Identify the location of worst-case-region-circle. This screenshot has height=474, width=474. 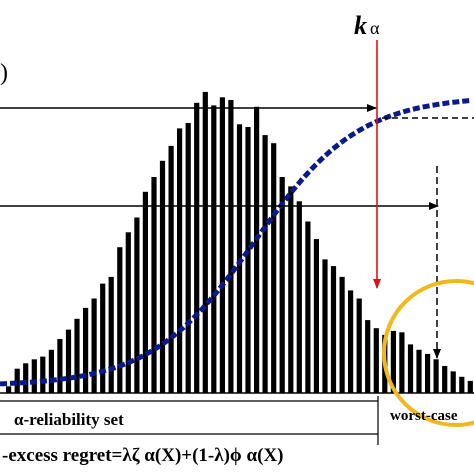
(428, 353).